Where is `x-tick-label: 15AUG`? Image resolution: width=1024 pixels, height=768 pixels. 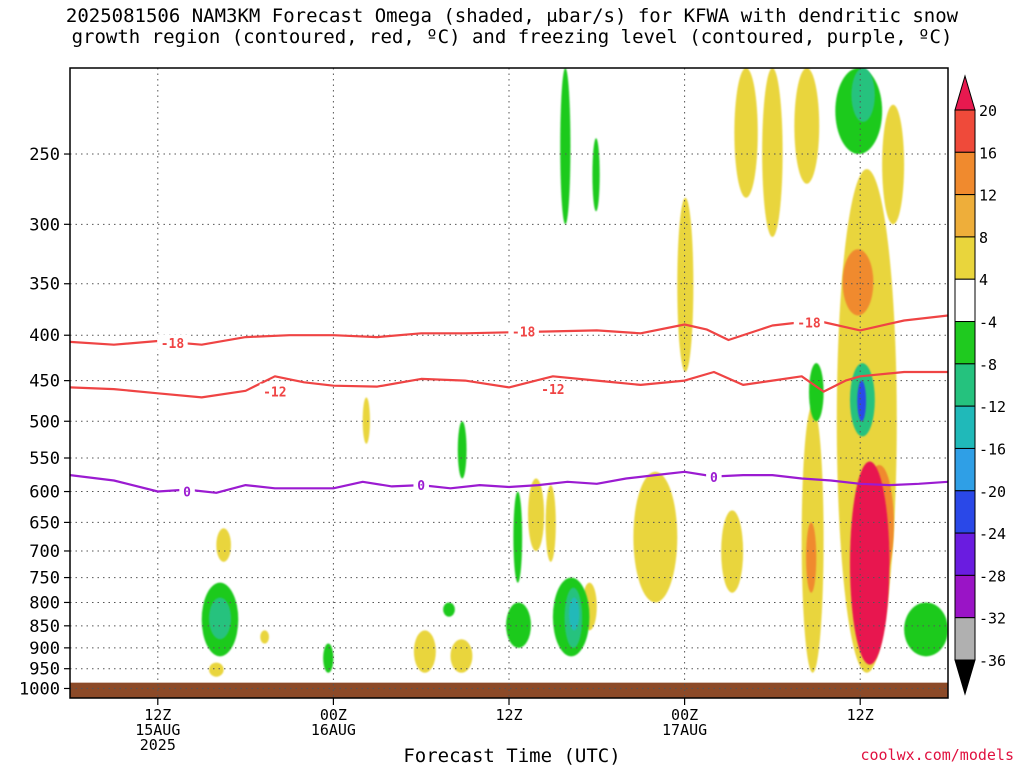
x-tick-label: 15AUG is located at coordinates (157, 730).